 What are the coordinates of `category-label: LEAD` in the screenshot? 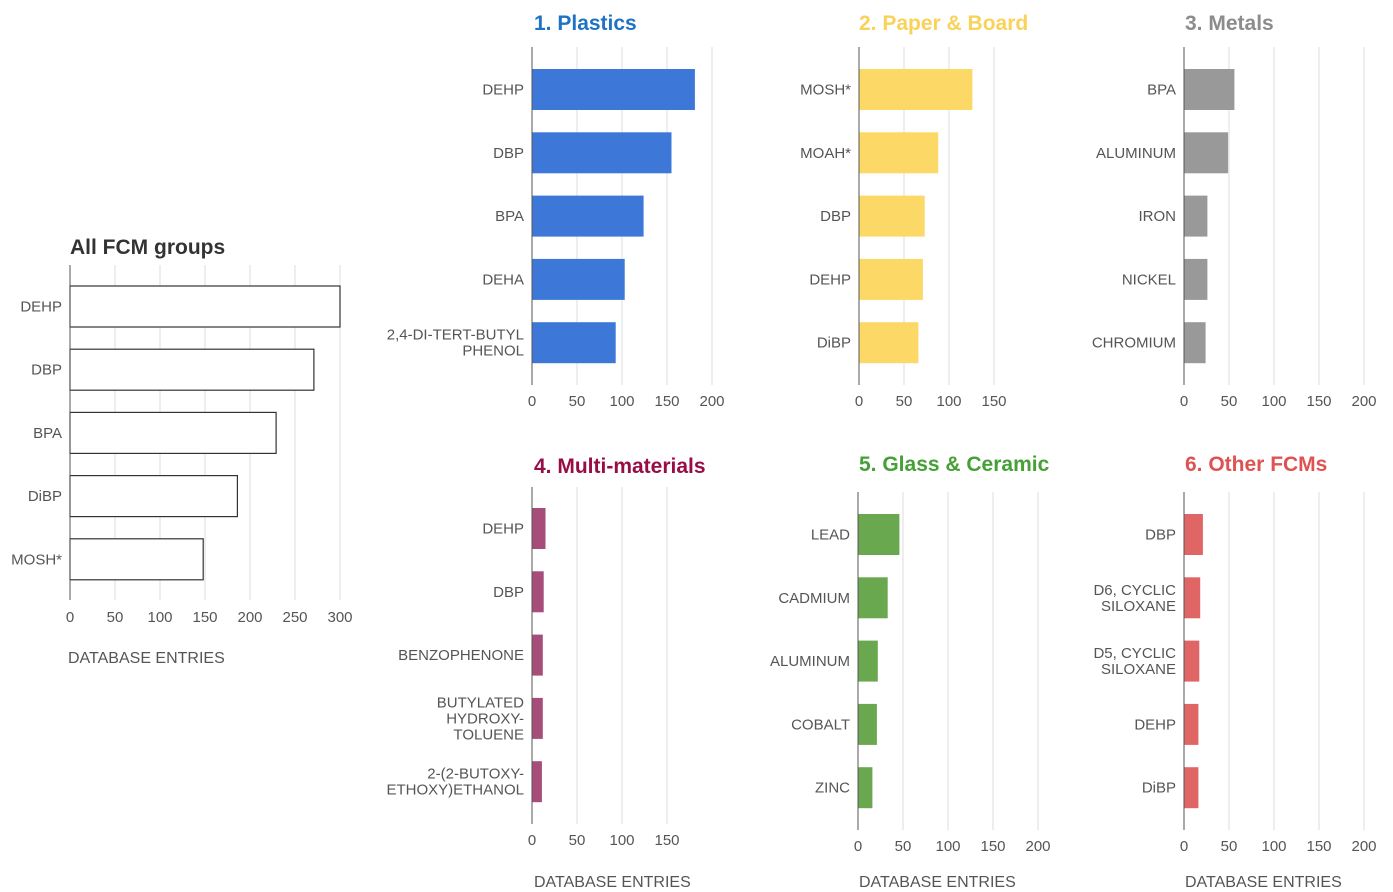 It's located at (830, 535).